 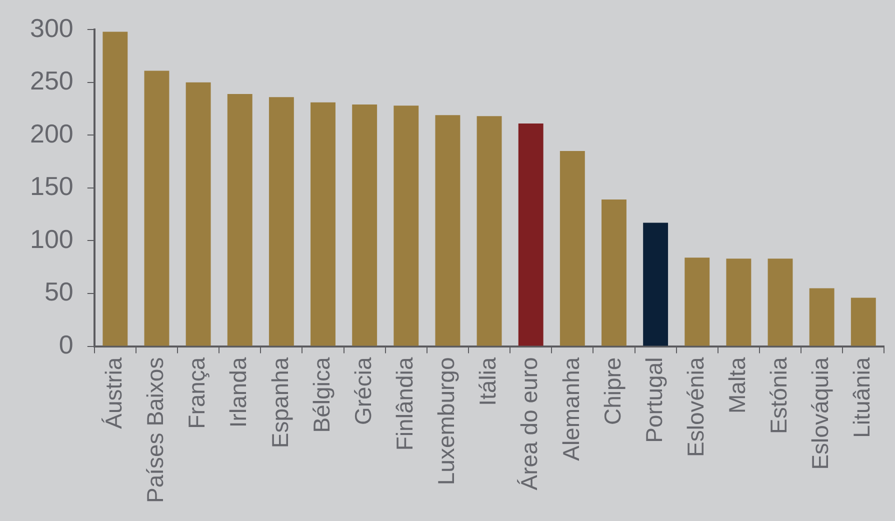 I want to click on y-tick-label: 0, so click(x=66, y=344).